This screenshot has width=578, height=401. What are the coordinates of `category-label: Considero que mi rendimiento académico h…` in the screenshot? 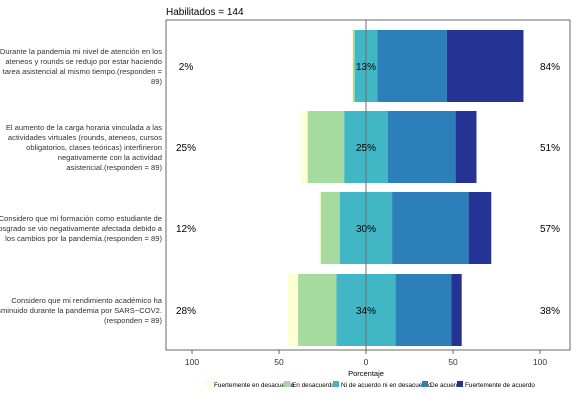 It's located at (81, 310).